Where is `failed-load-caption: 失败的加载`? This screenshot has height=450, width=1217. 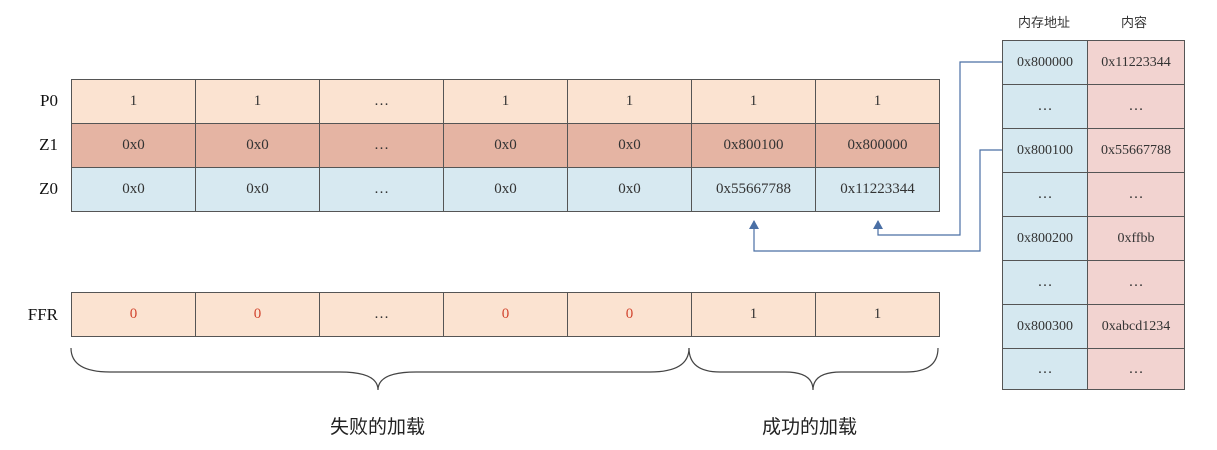
failed-load-caption: 失败的加载 is located at coordinates (378, 427).